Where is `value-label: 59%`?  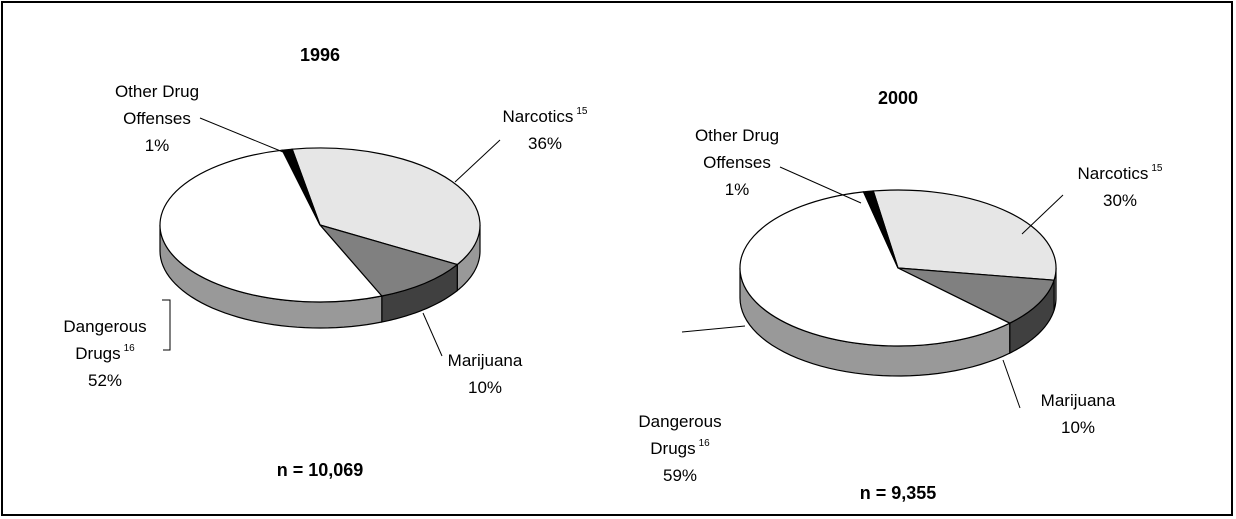
value-label: 59% is located at coordinates (680, 475).